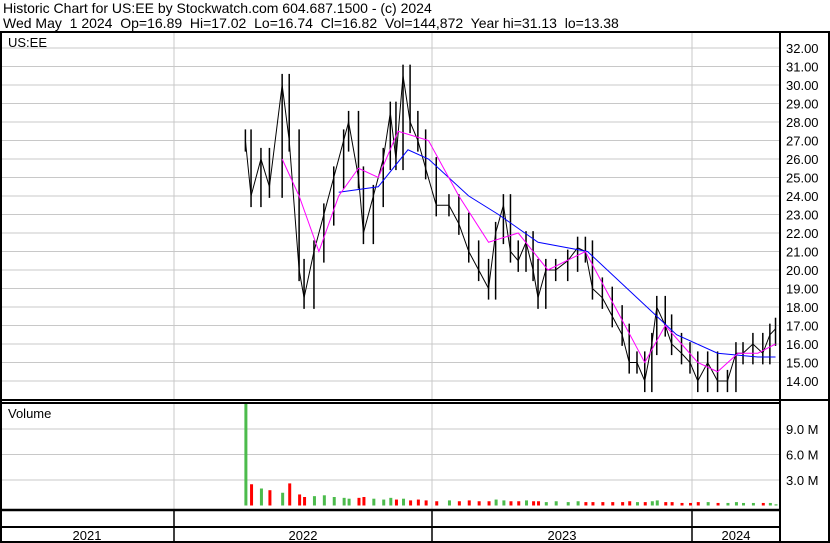 The width and height of the screenshot is (830, 543). I want to click on year-label: 2024, so click(736, 535).